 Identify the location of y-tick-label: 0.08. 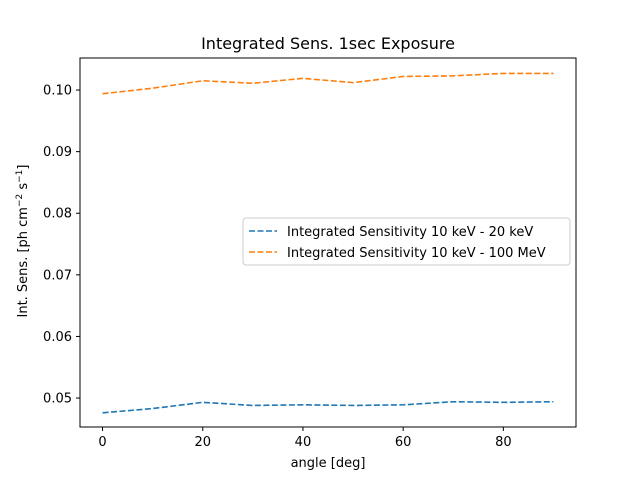
(57, 214).